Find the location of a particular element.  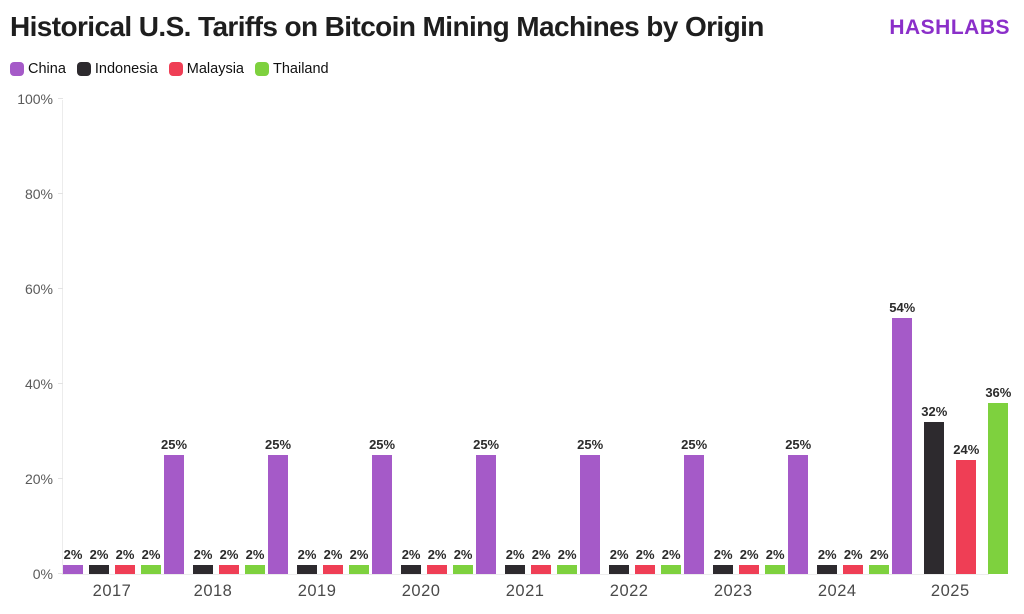

bar-china-2018 is located at coordinates (174, 514).